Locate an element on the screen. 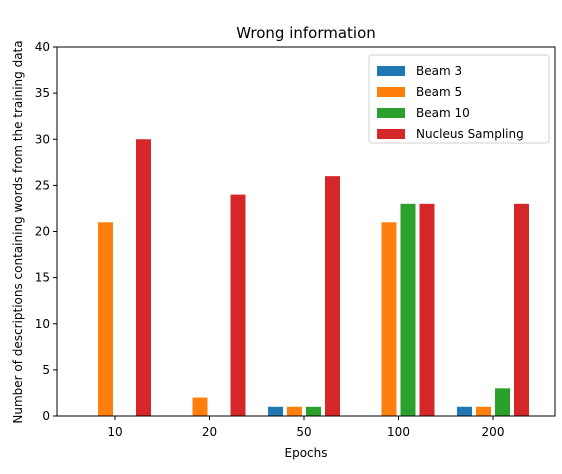 Image resolution: width=562 pixels, height=474 pixels. legend-label-beam-10: Beam 10 is located at coordinates (443, 113).